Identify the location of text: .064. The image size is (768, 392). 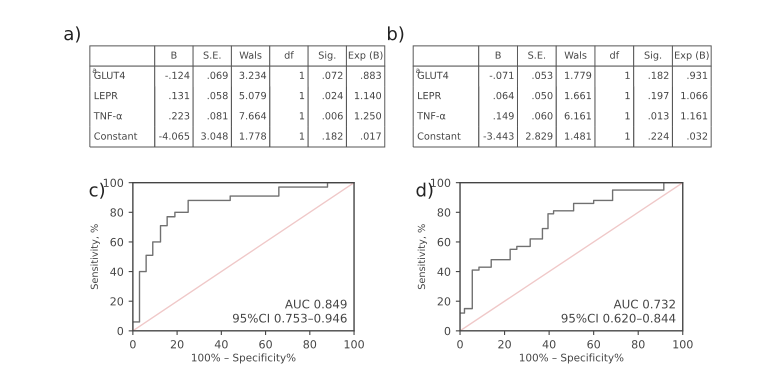
(504, 96).